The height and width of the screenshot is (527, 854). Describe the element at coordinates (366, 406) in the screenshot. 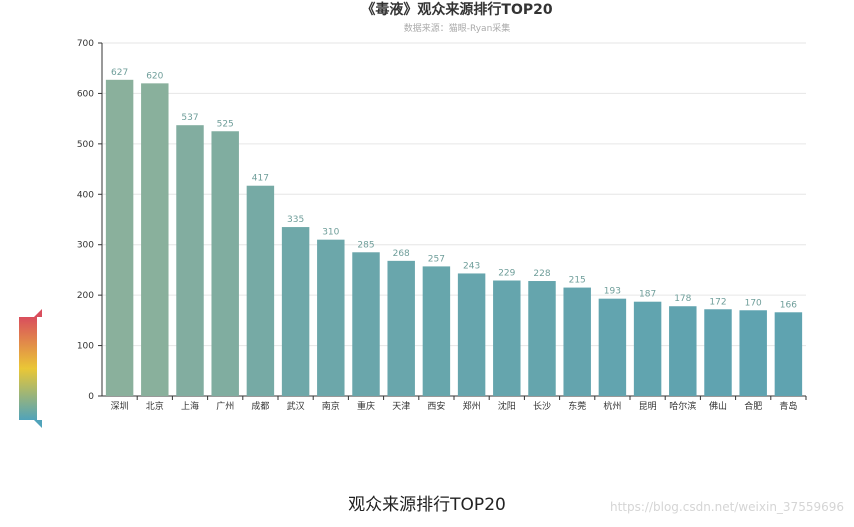

I see `x-category-label: 重庆` at that location.